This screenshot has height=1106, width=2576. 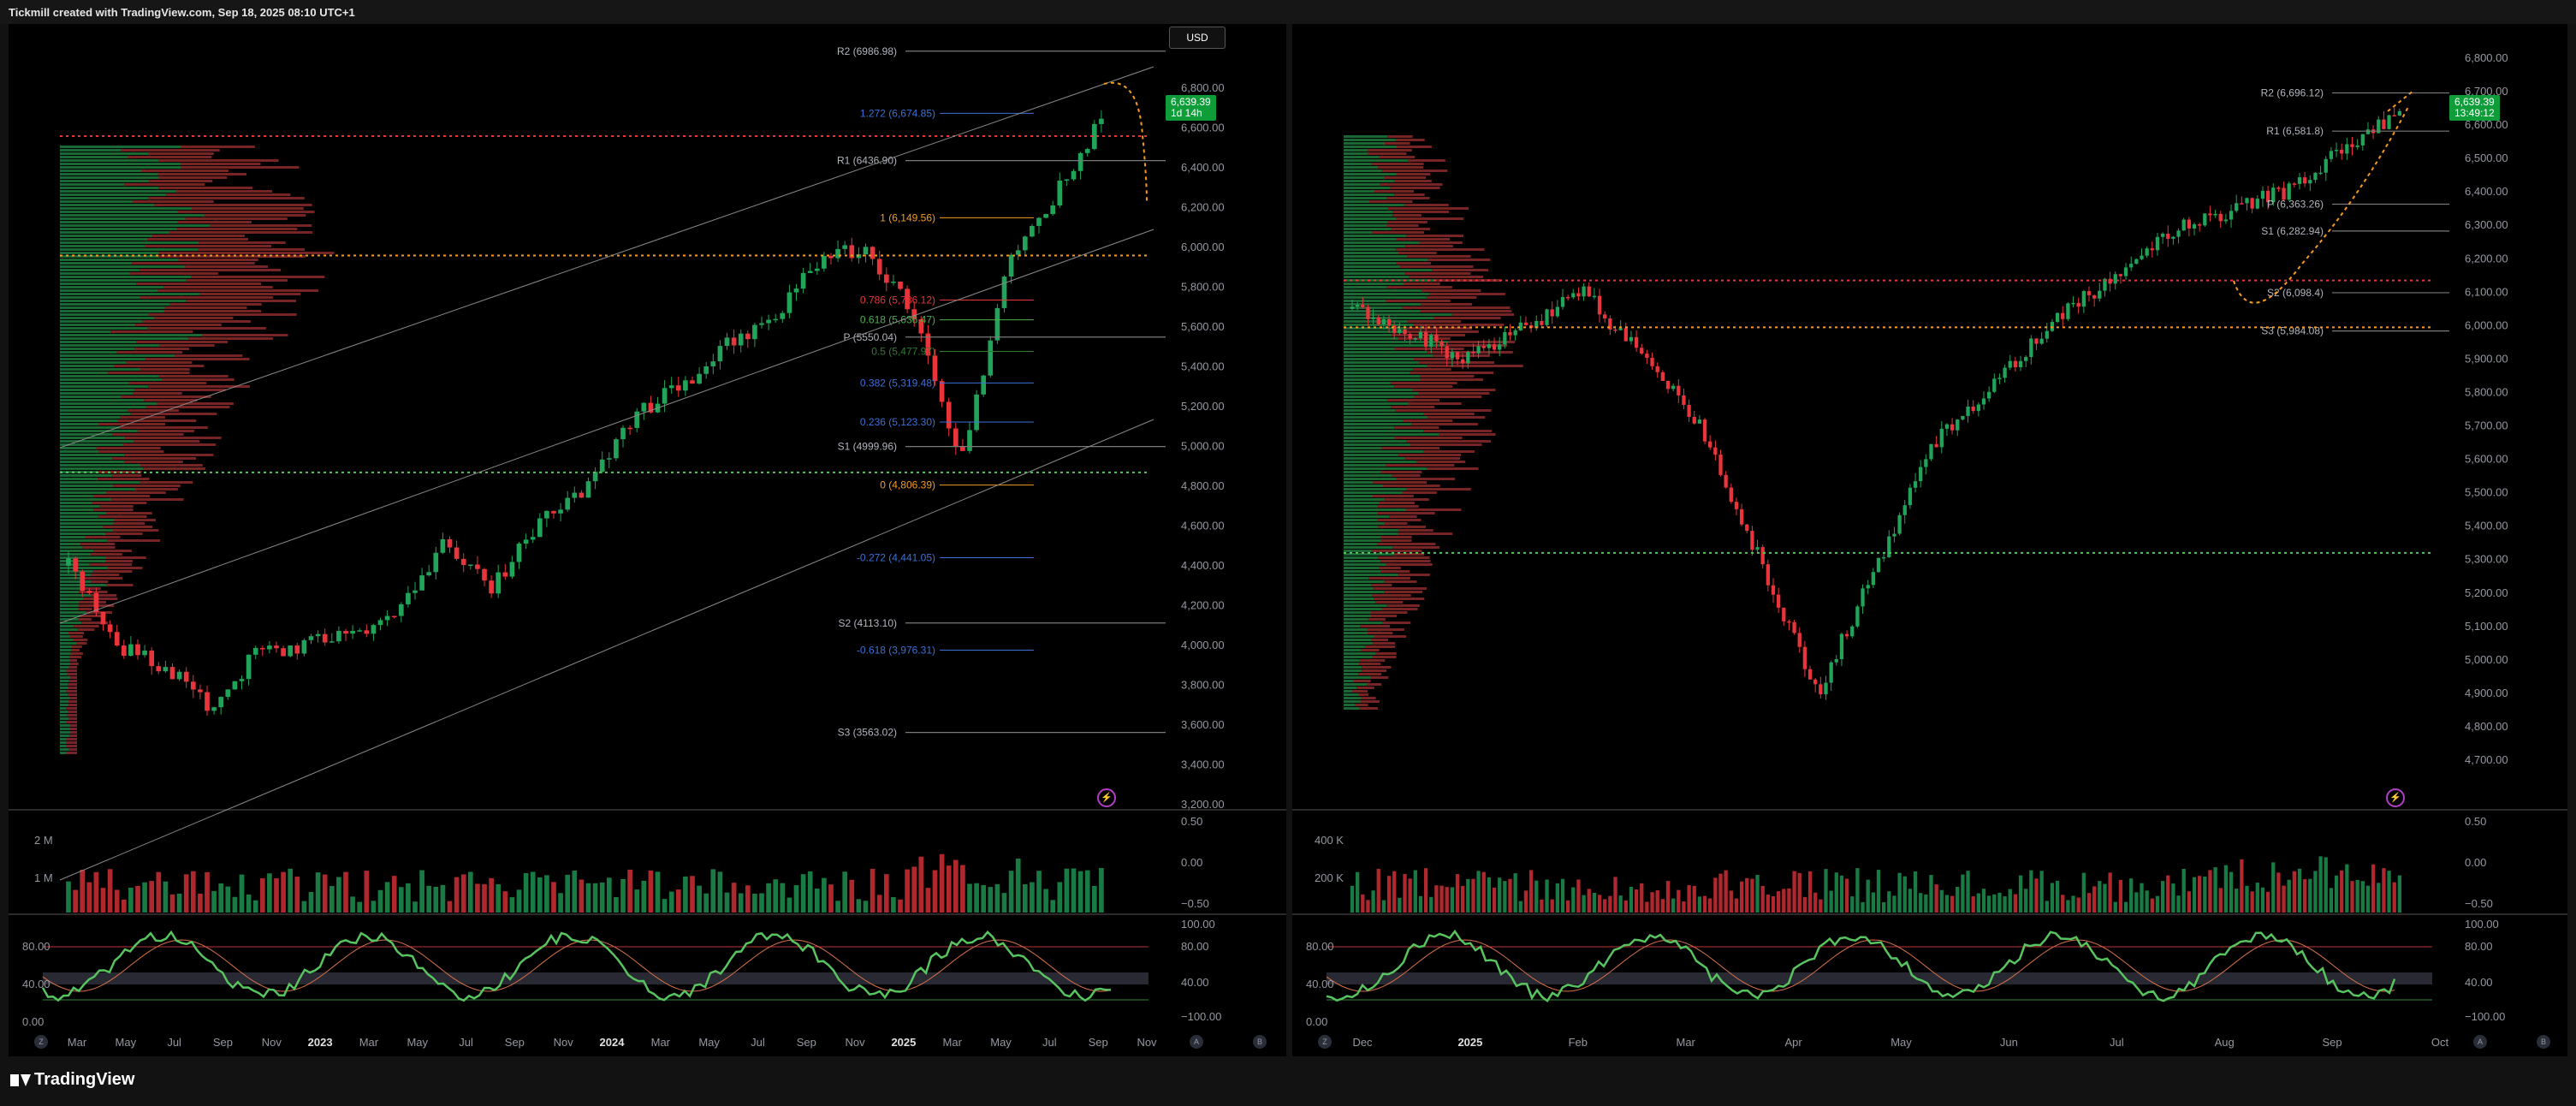 What do you see at coordinates (1191, 862) in the screenshot?
I see `volume-axis-label: 0.00` at bounding box center [1191, 862].